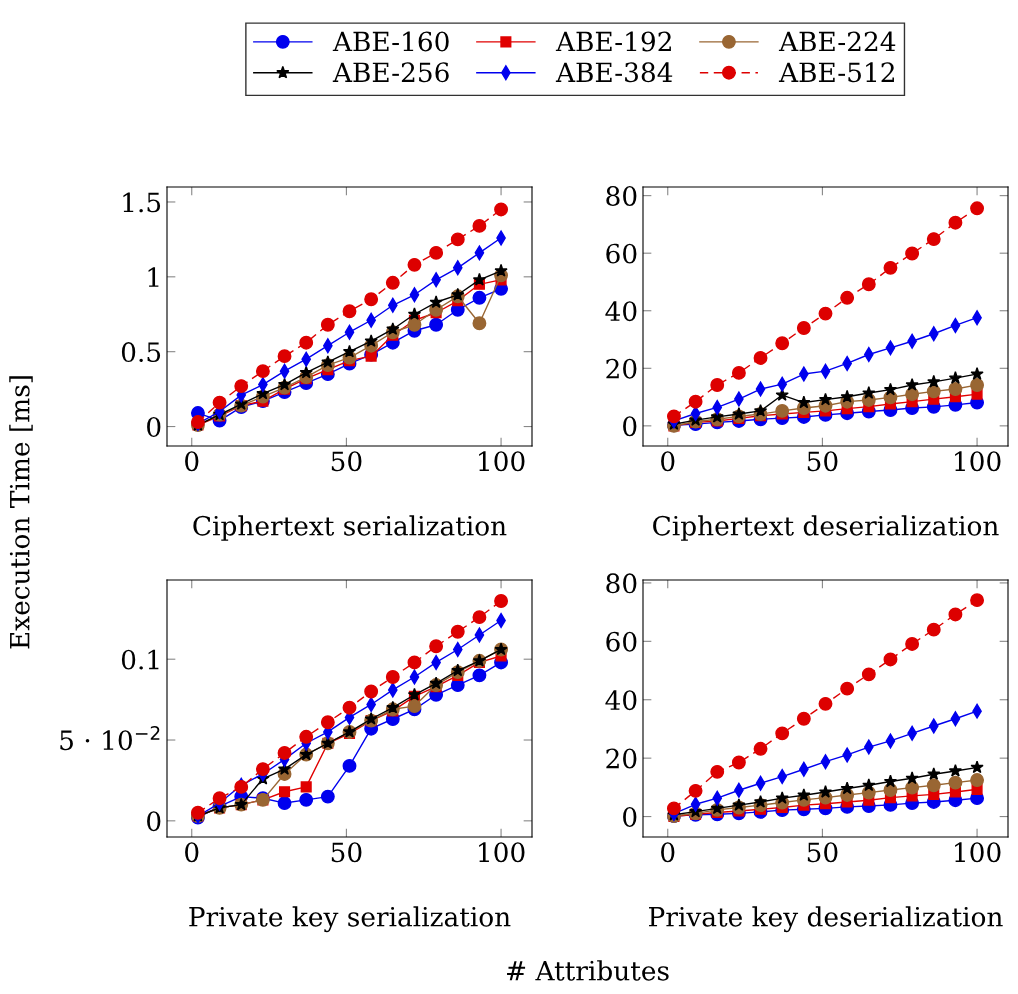  I want to click on legend-label: ABE-192, so click(613, 41).